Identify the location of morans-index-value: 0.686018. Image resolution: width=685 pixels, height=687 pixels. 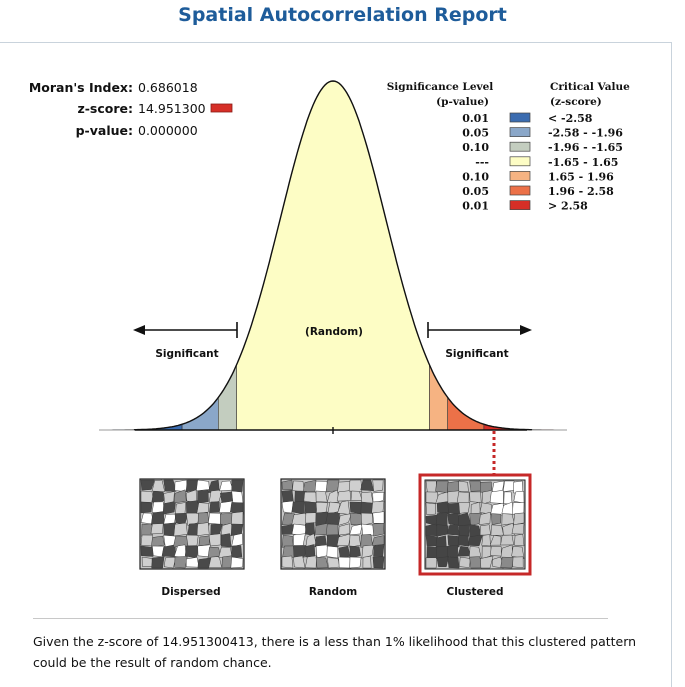
(168, 87).